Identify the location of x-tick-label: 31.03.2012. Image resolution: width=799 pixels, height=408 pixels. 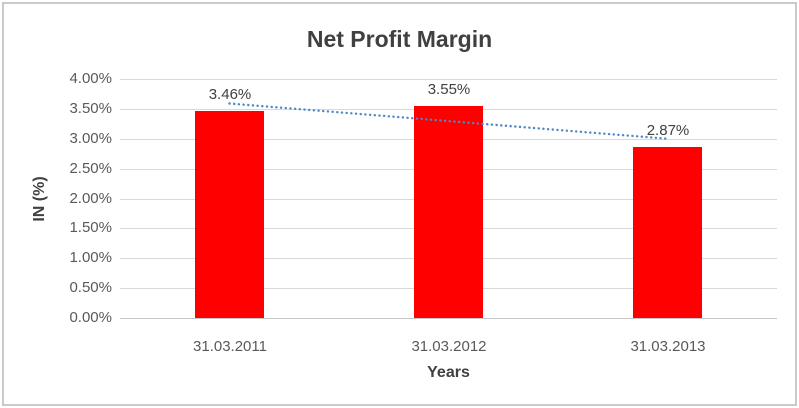
(449, 346).